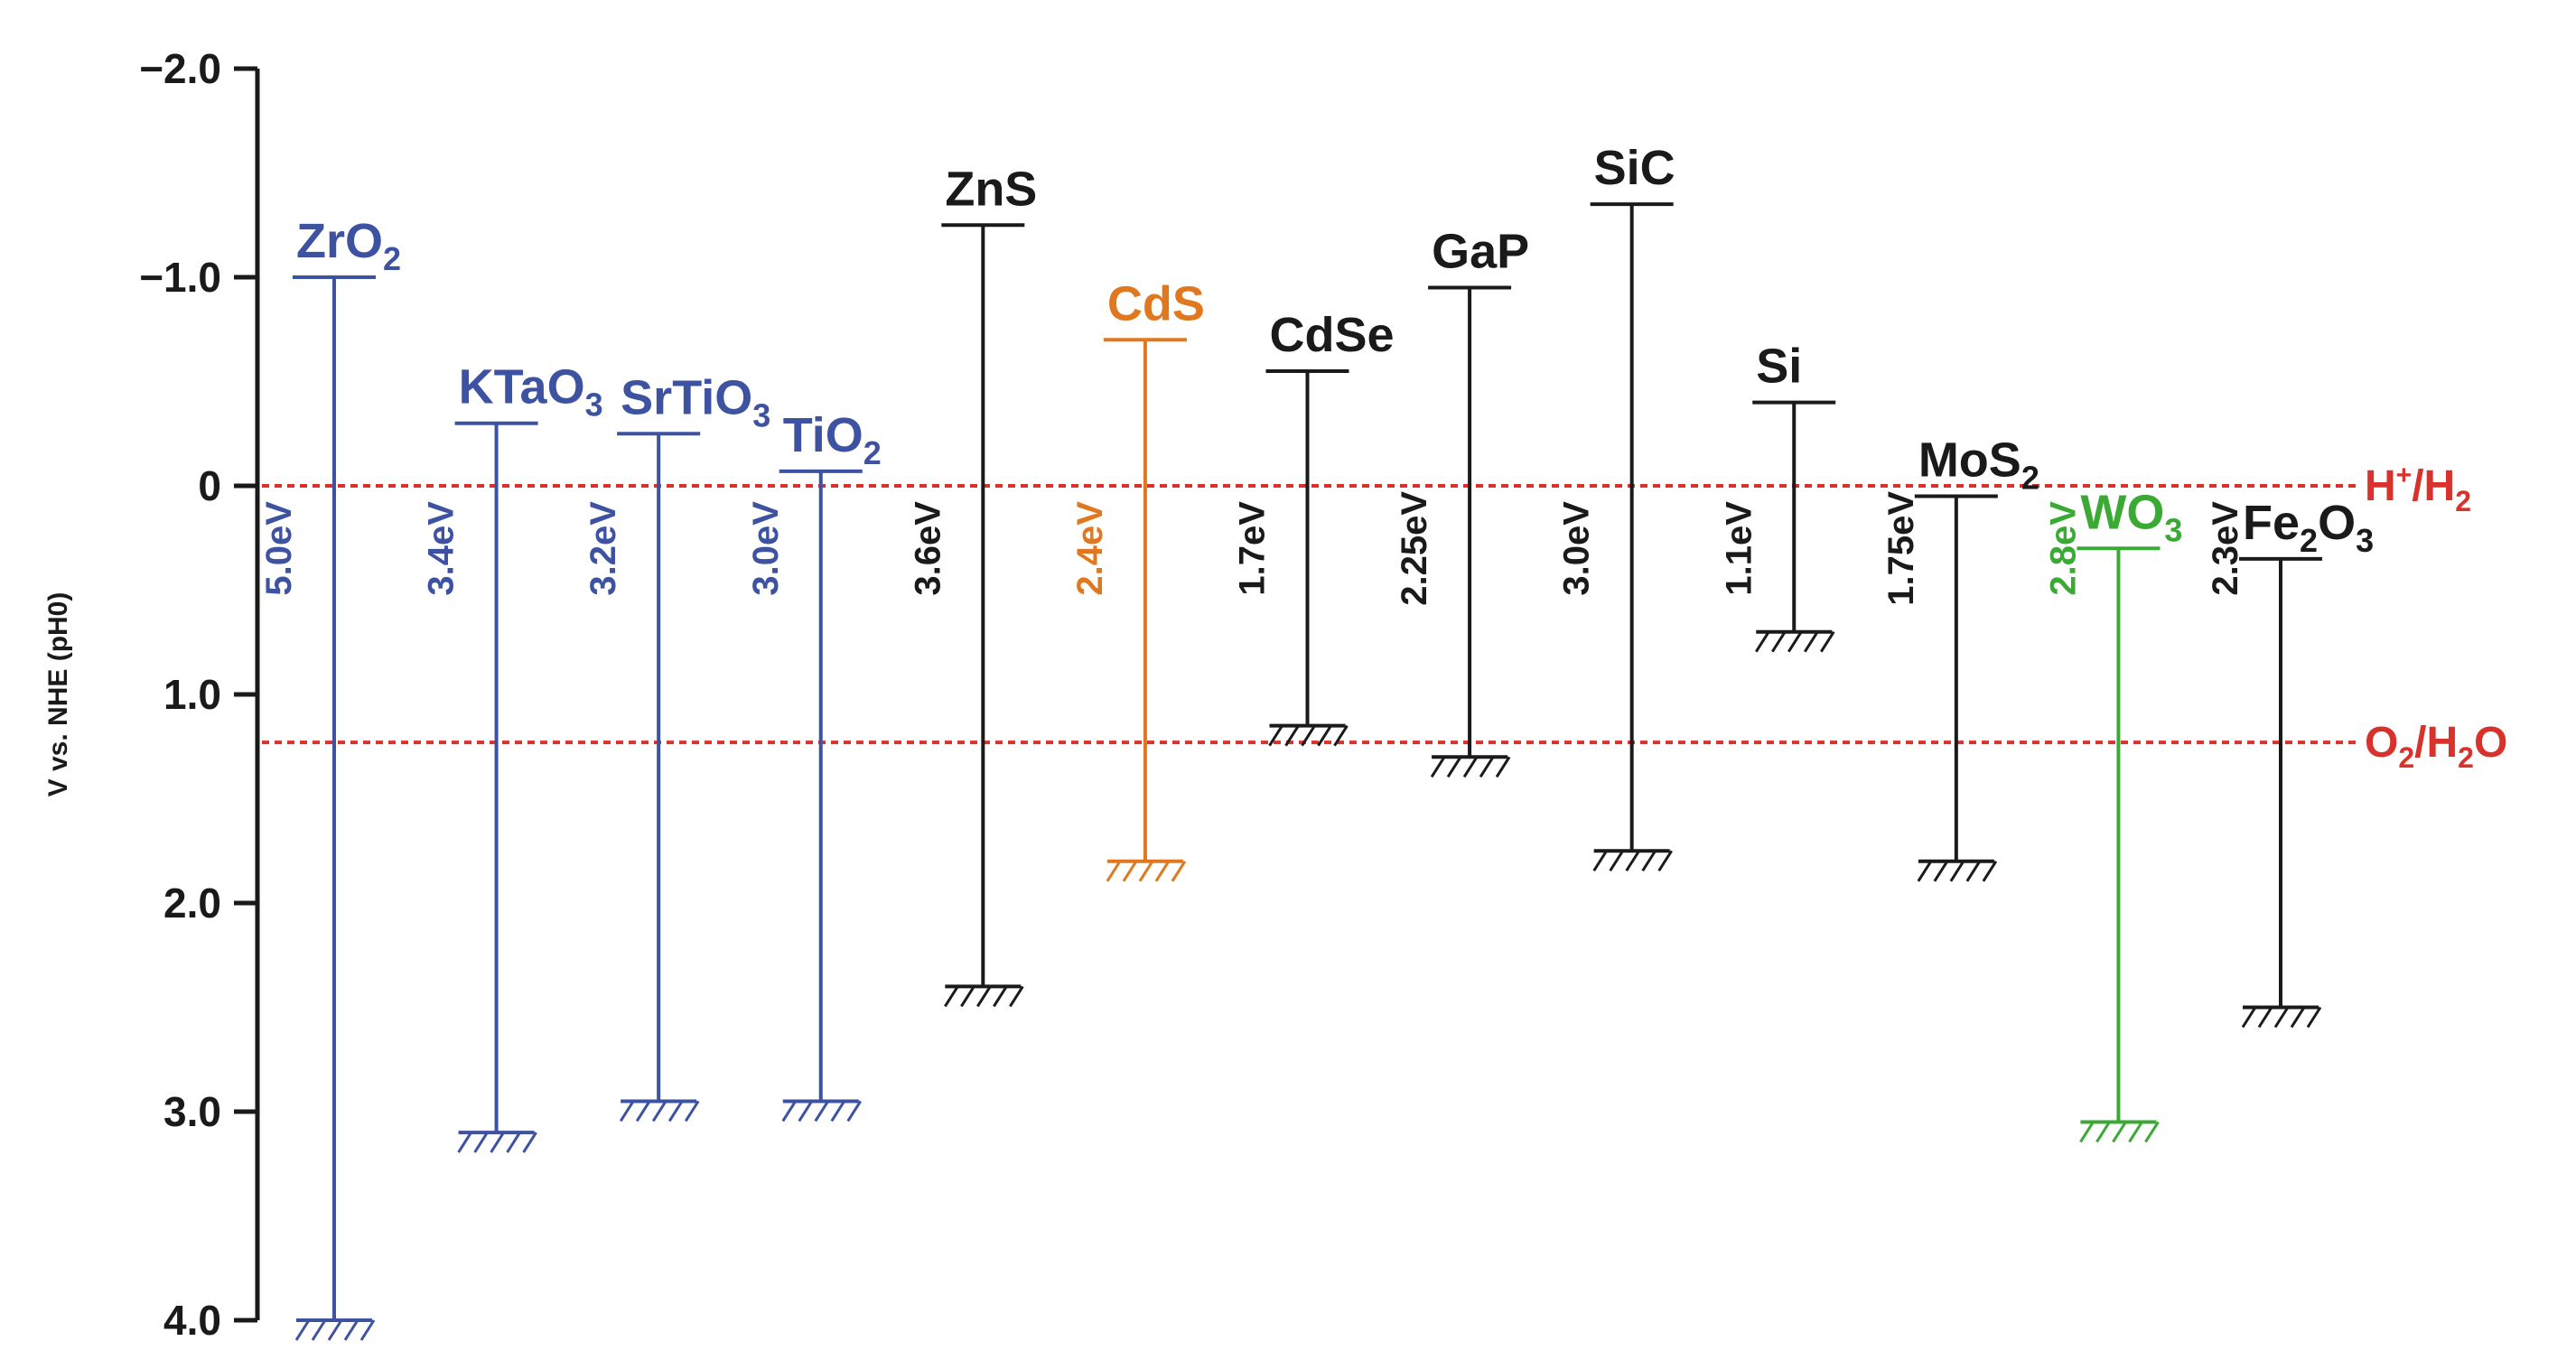 The image size is (2576, 1369). What do you see at coordinates (2226, 548) in the screenshot?
I see `band-gap-label: 2.3eV` at bounding box center [2226, 548].